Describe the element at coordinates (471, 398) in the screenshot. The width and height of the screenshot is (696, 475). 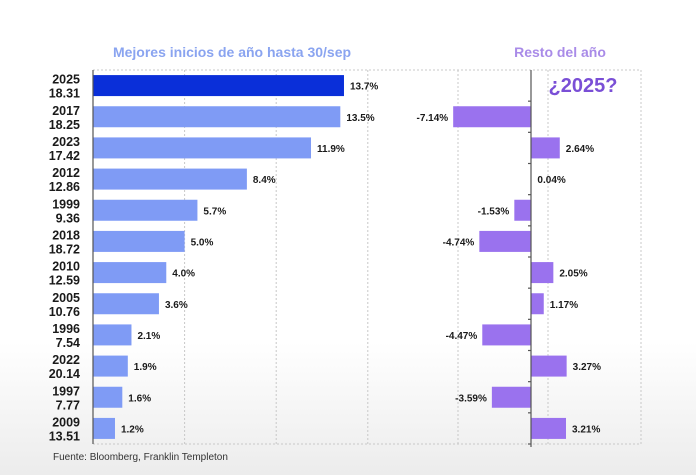
I see `right-bar-value-label: -3.59%` at that location.